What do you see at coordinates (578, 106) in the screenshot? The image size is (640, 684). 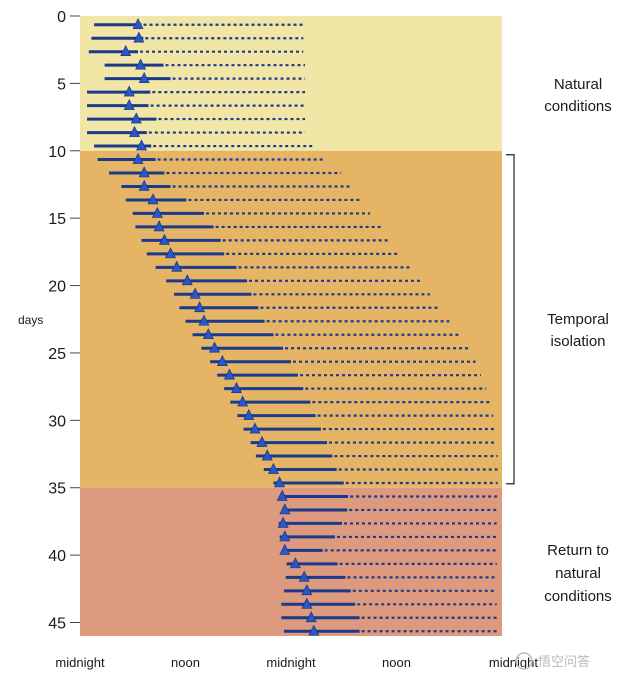 I see `phase-label-1-line-2: conditions` at bounding box center [578, 106].